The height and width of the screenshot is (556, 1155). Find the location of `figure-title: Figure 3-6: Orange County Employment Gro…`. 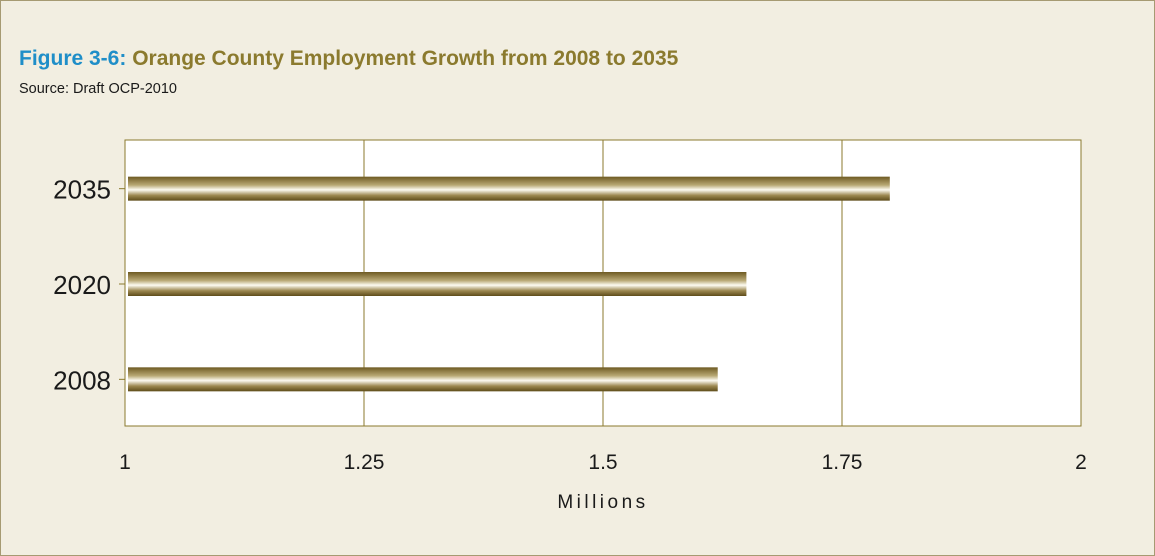

figure-title: Figure 3-6: Orange County Employment Gro… is located at coordinates (348, 59).